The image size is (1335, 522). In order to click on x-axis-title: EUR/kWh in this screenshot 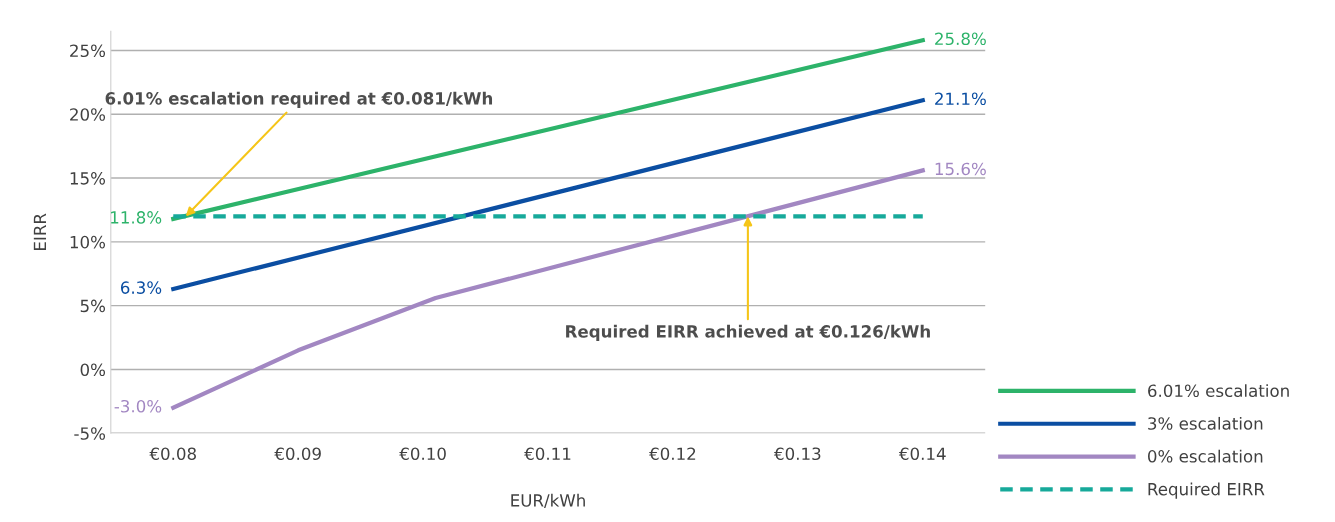, I will do `click(548, 501)`.